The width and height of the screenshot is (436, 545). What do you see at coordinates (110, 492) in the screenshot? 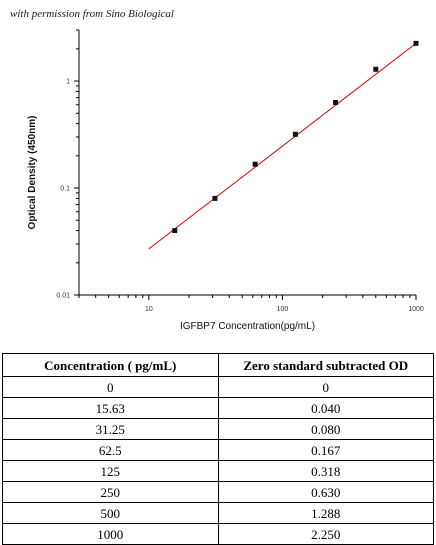
I see `cell-concentration: 250` at bounding box center [110, 492].